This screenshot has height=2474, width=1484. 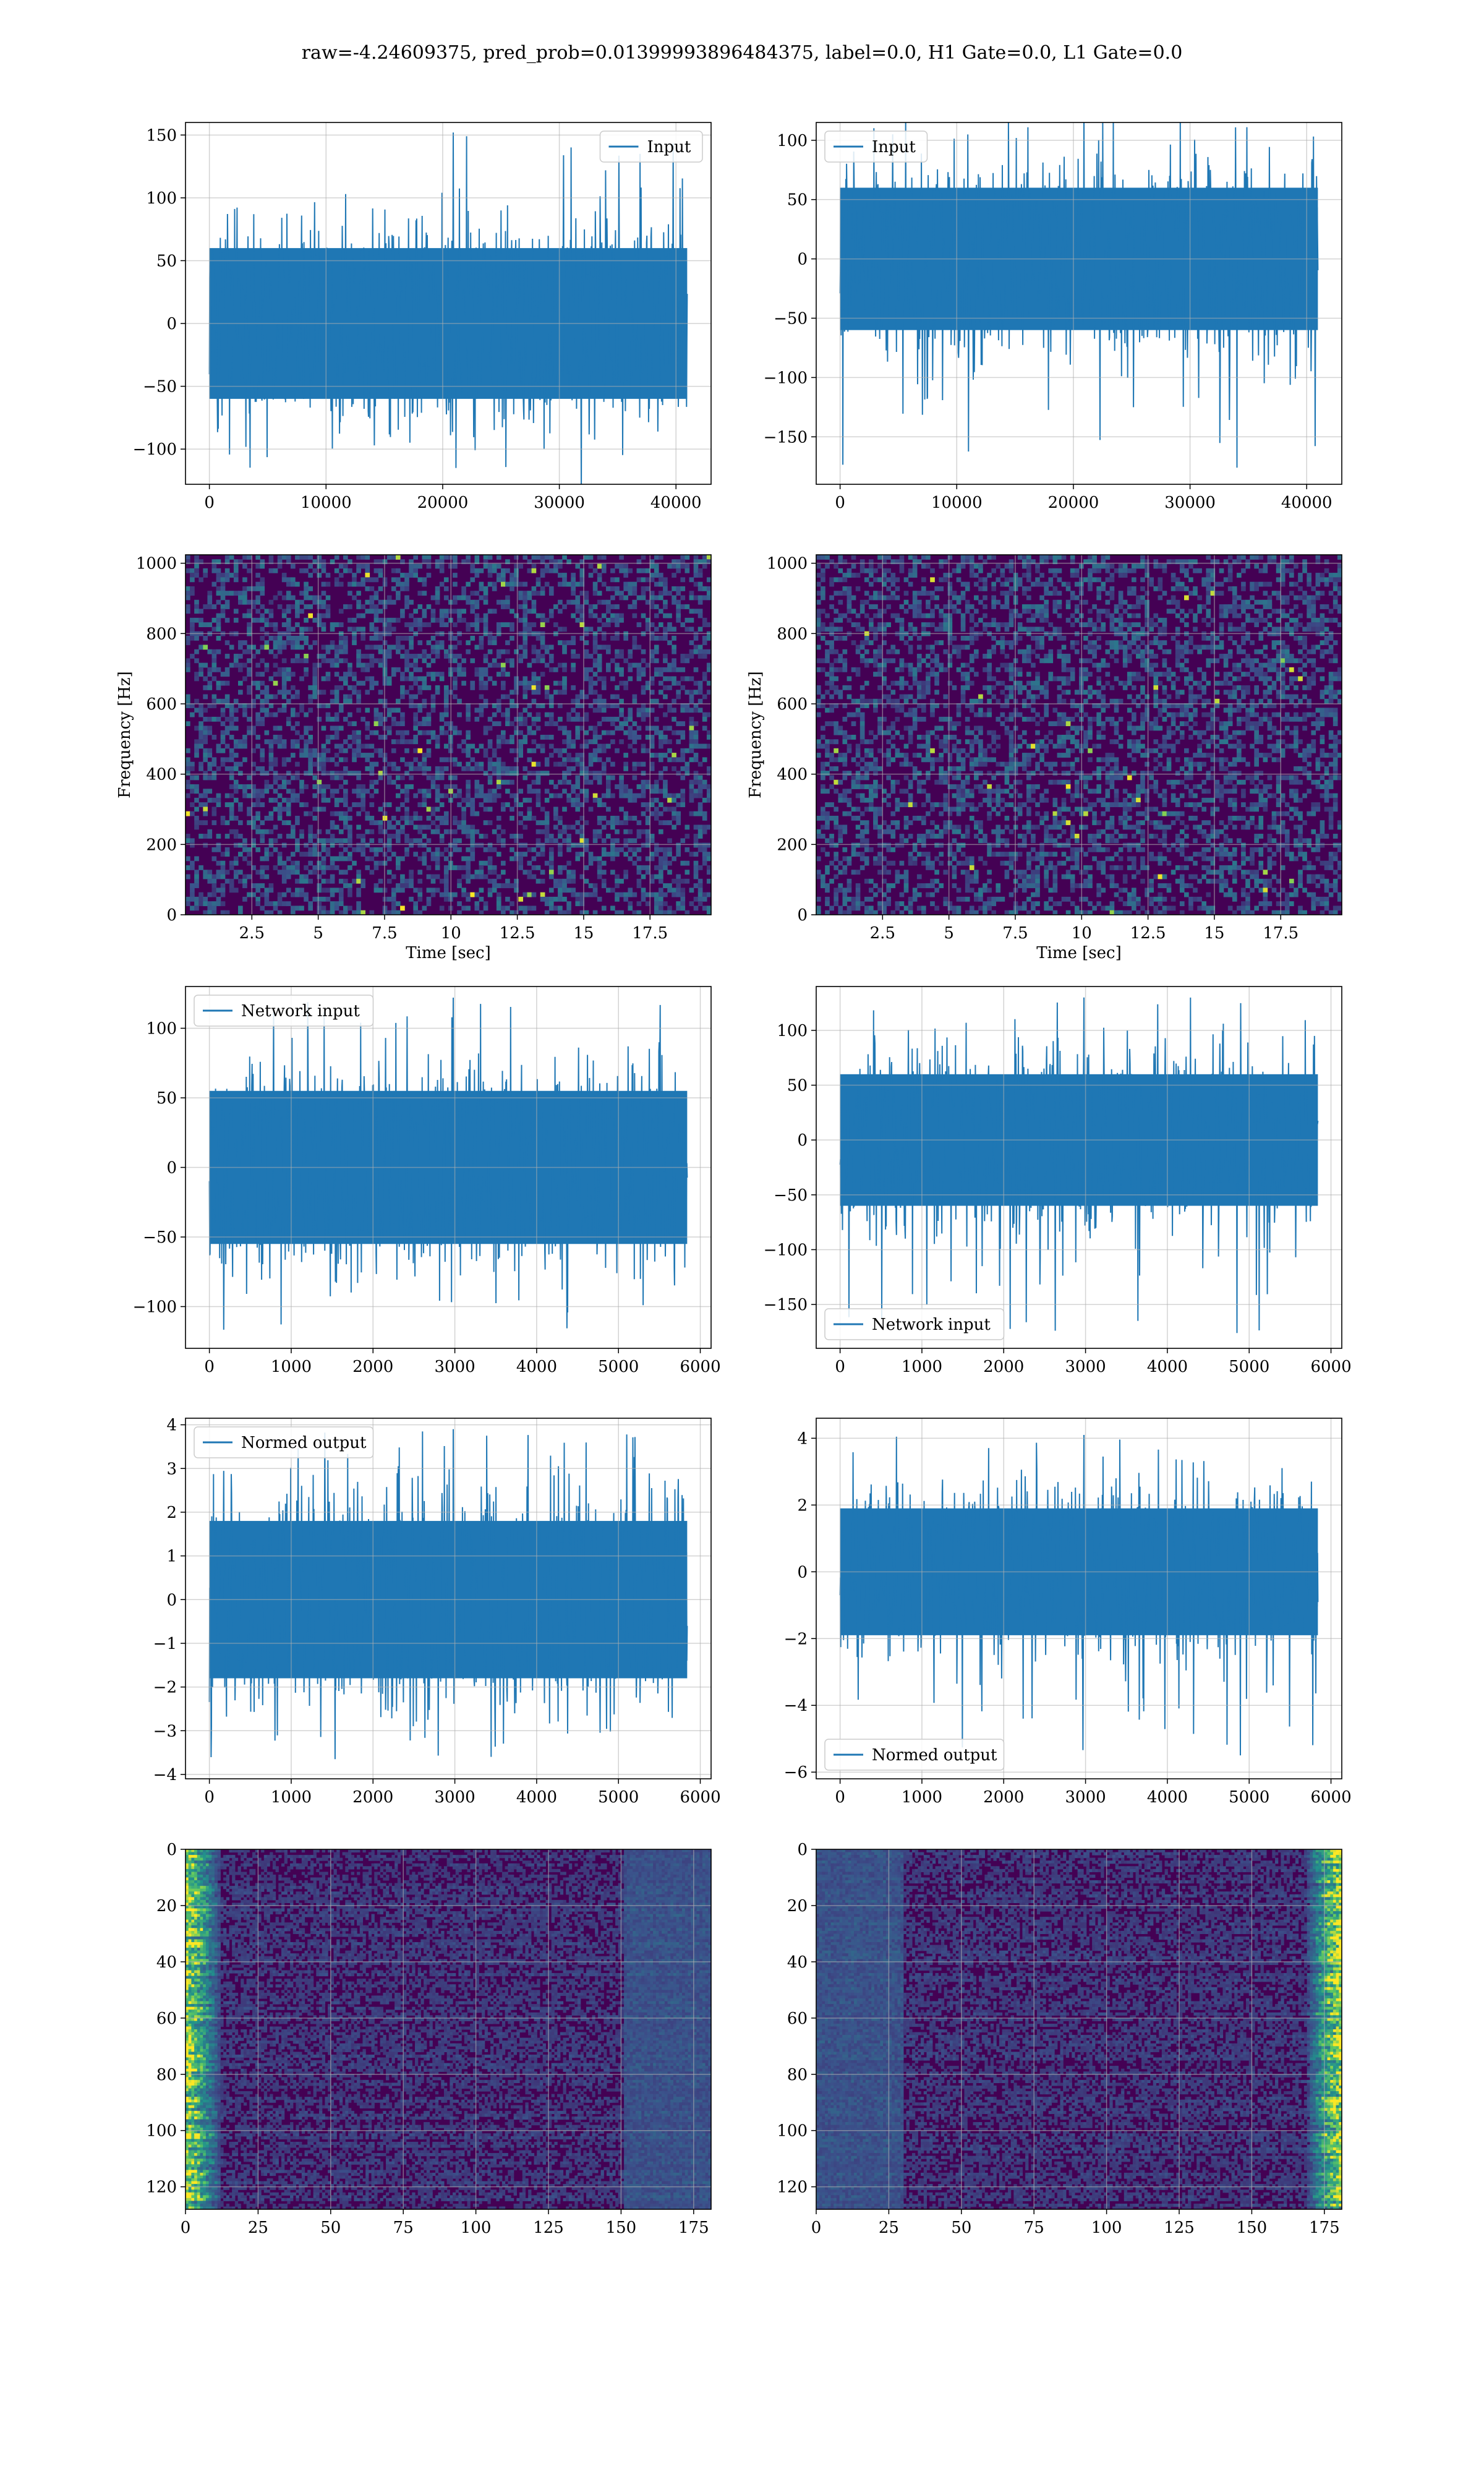 I want to click on h1-normed-output-grid, so click(x=448, y=1598).